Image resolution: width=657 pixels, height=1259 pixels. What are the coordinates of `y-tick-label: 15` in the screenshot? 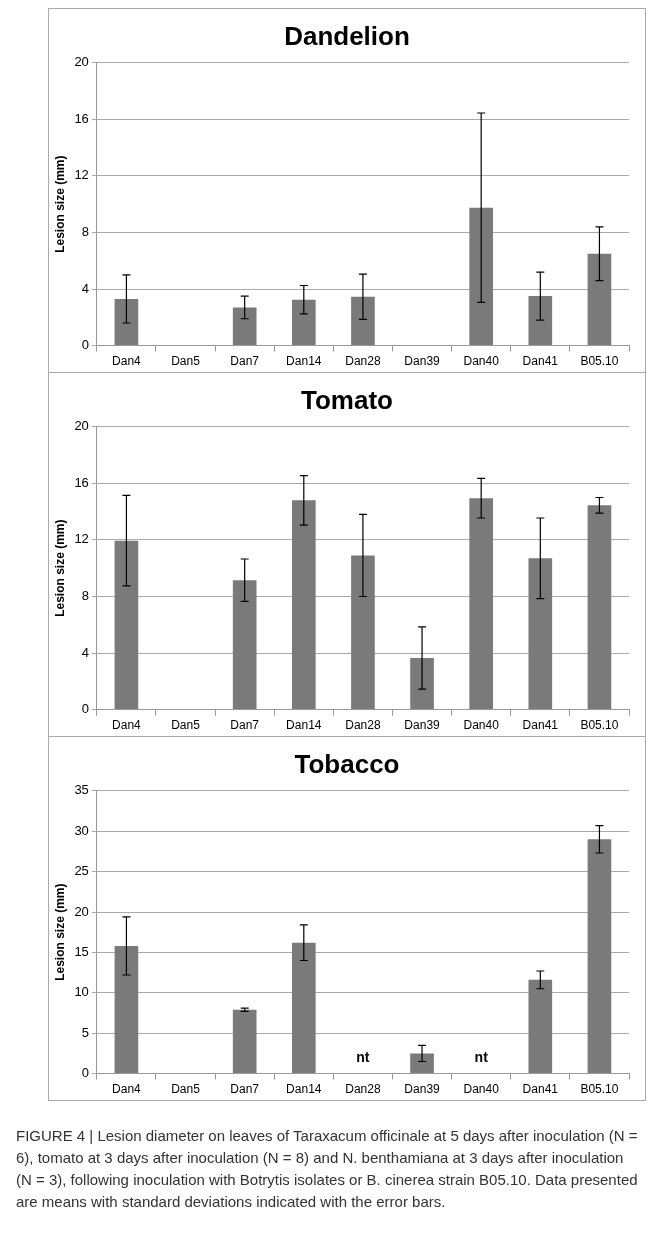 It's located at (81, 951).